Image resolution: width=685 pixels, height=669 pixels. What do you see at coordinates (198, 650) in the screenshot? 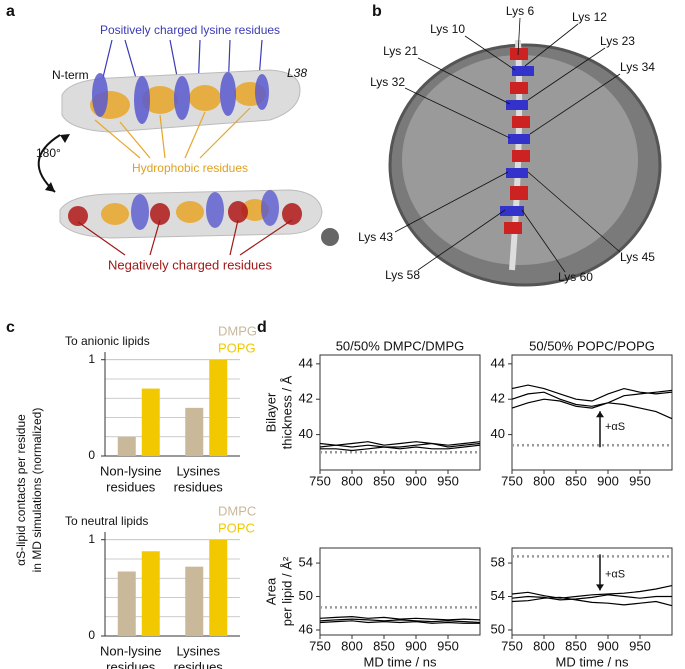
I see `x-tick-label: Lysines` at bounding box center [198, 650].